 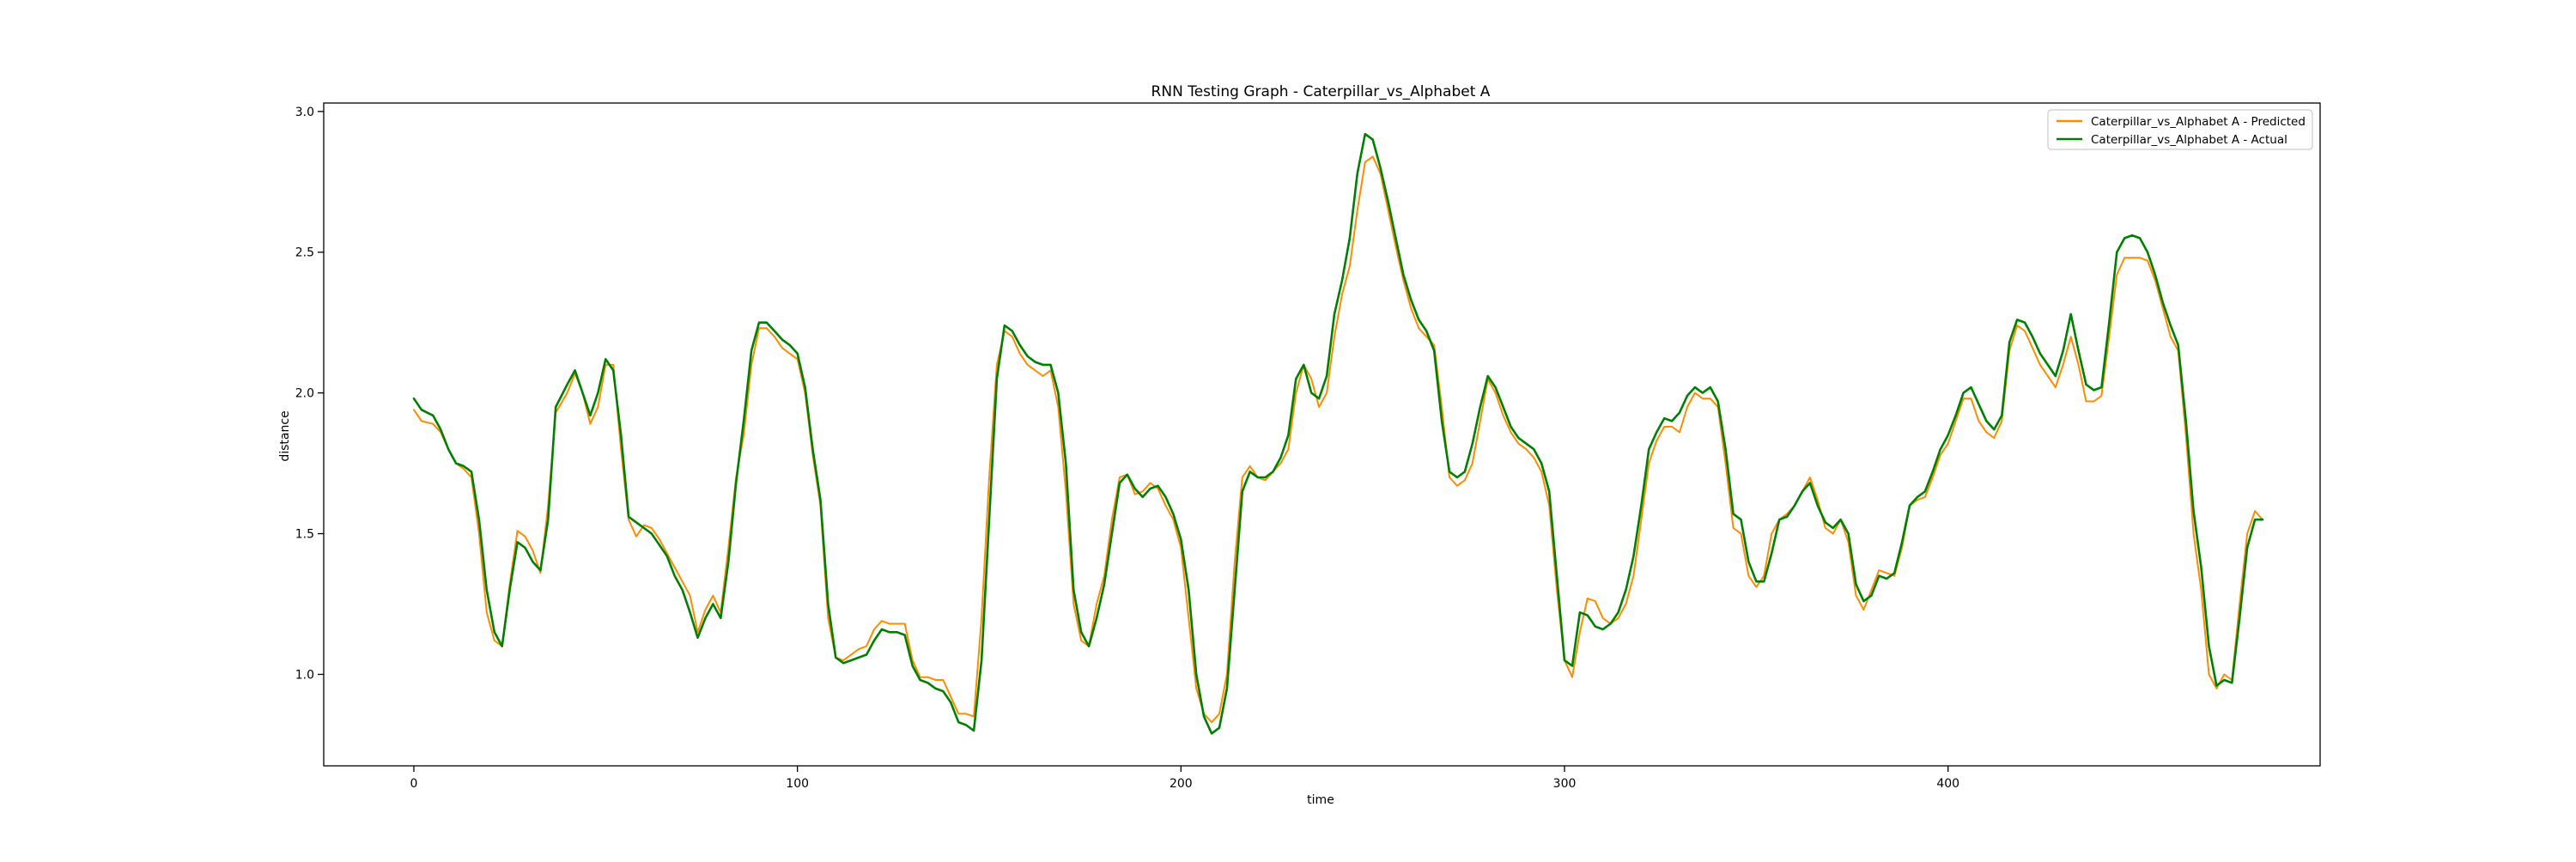 I want to click on legend-label-actual: Caterpillar_vs_Alphabet A - Actual, so click(x=2189, y=140).